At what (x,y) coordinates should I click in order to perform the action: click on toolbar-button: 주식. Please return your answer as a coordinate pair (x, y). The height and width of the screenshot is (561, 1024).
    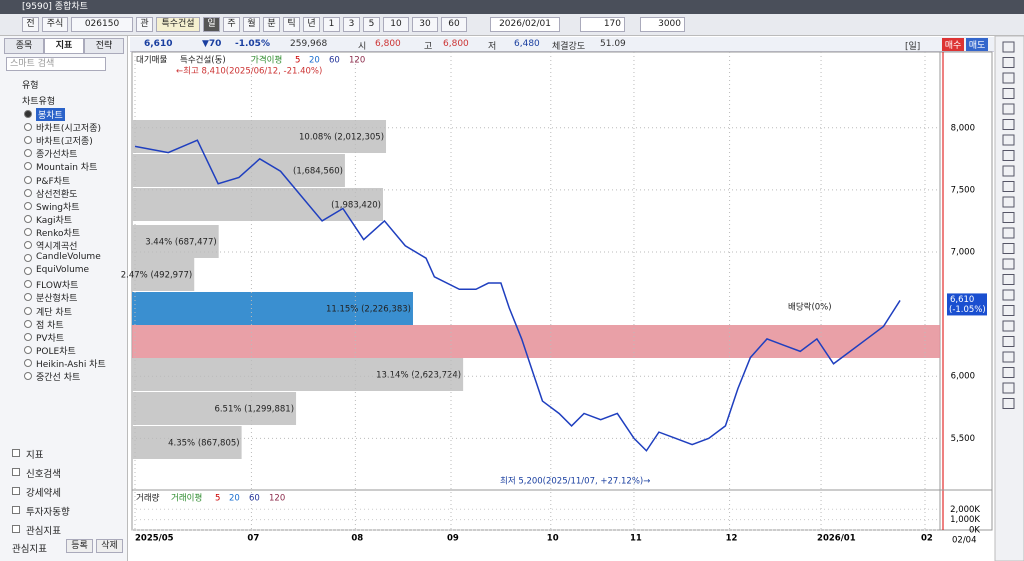
    Looking at the image, I should click on (55, 24).